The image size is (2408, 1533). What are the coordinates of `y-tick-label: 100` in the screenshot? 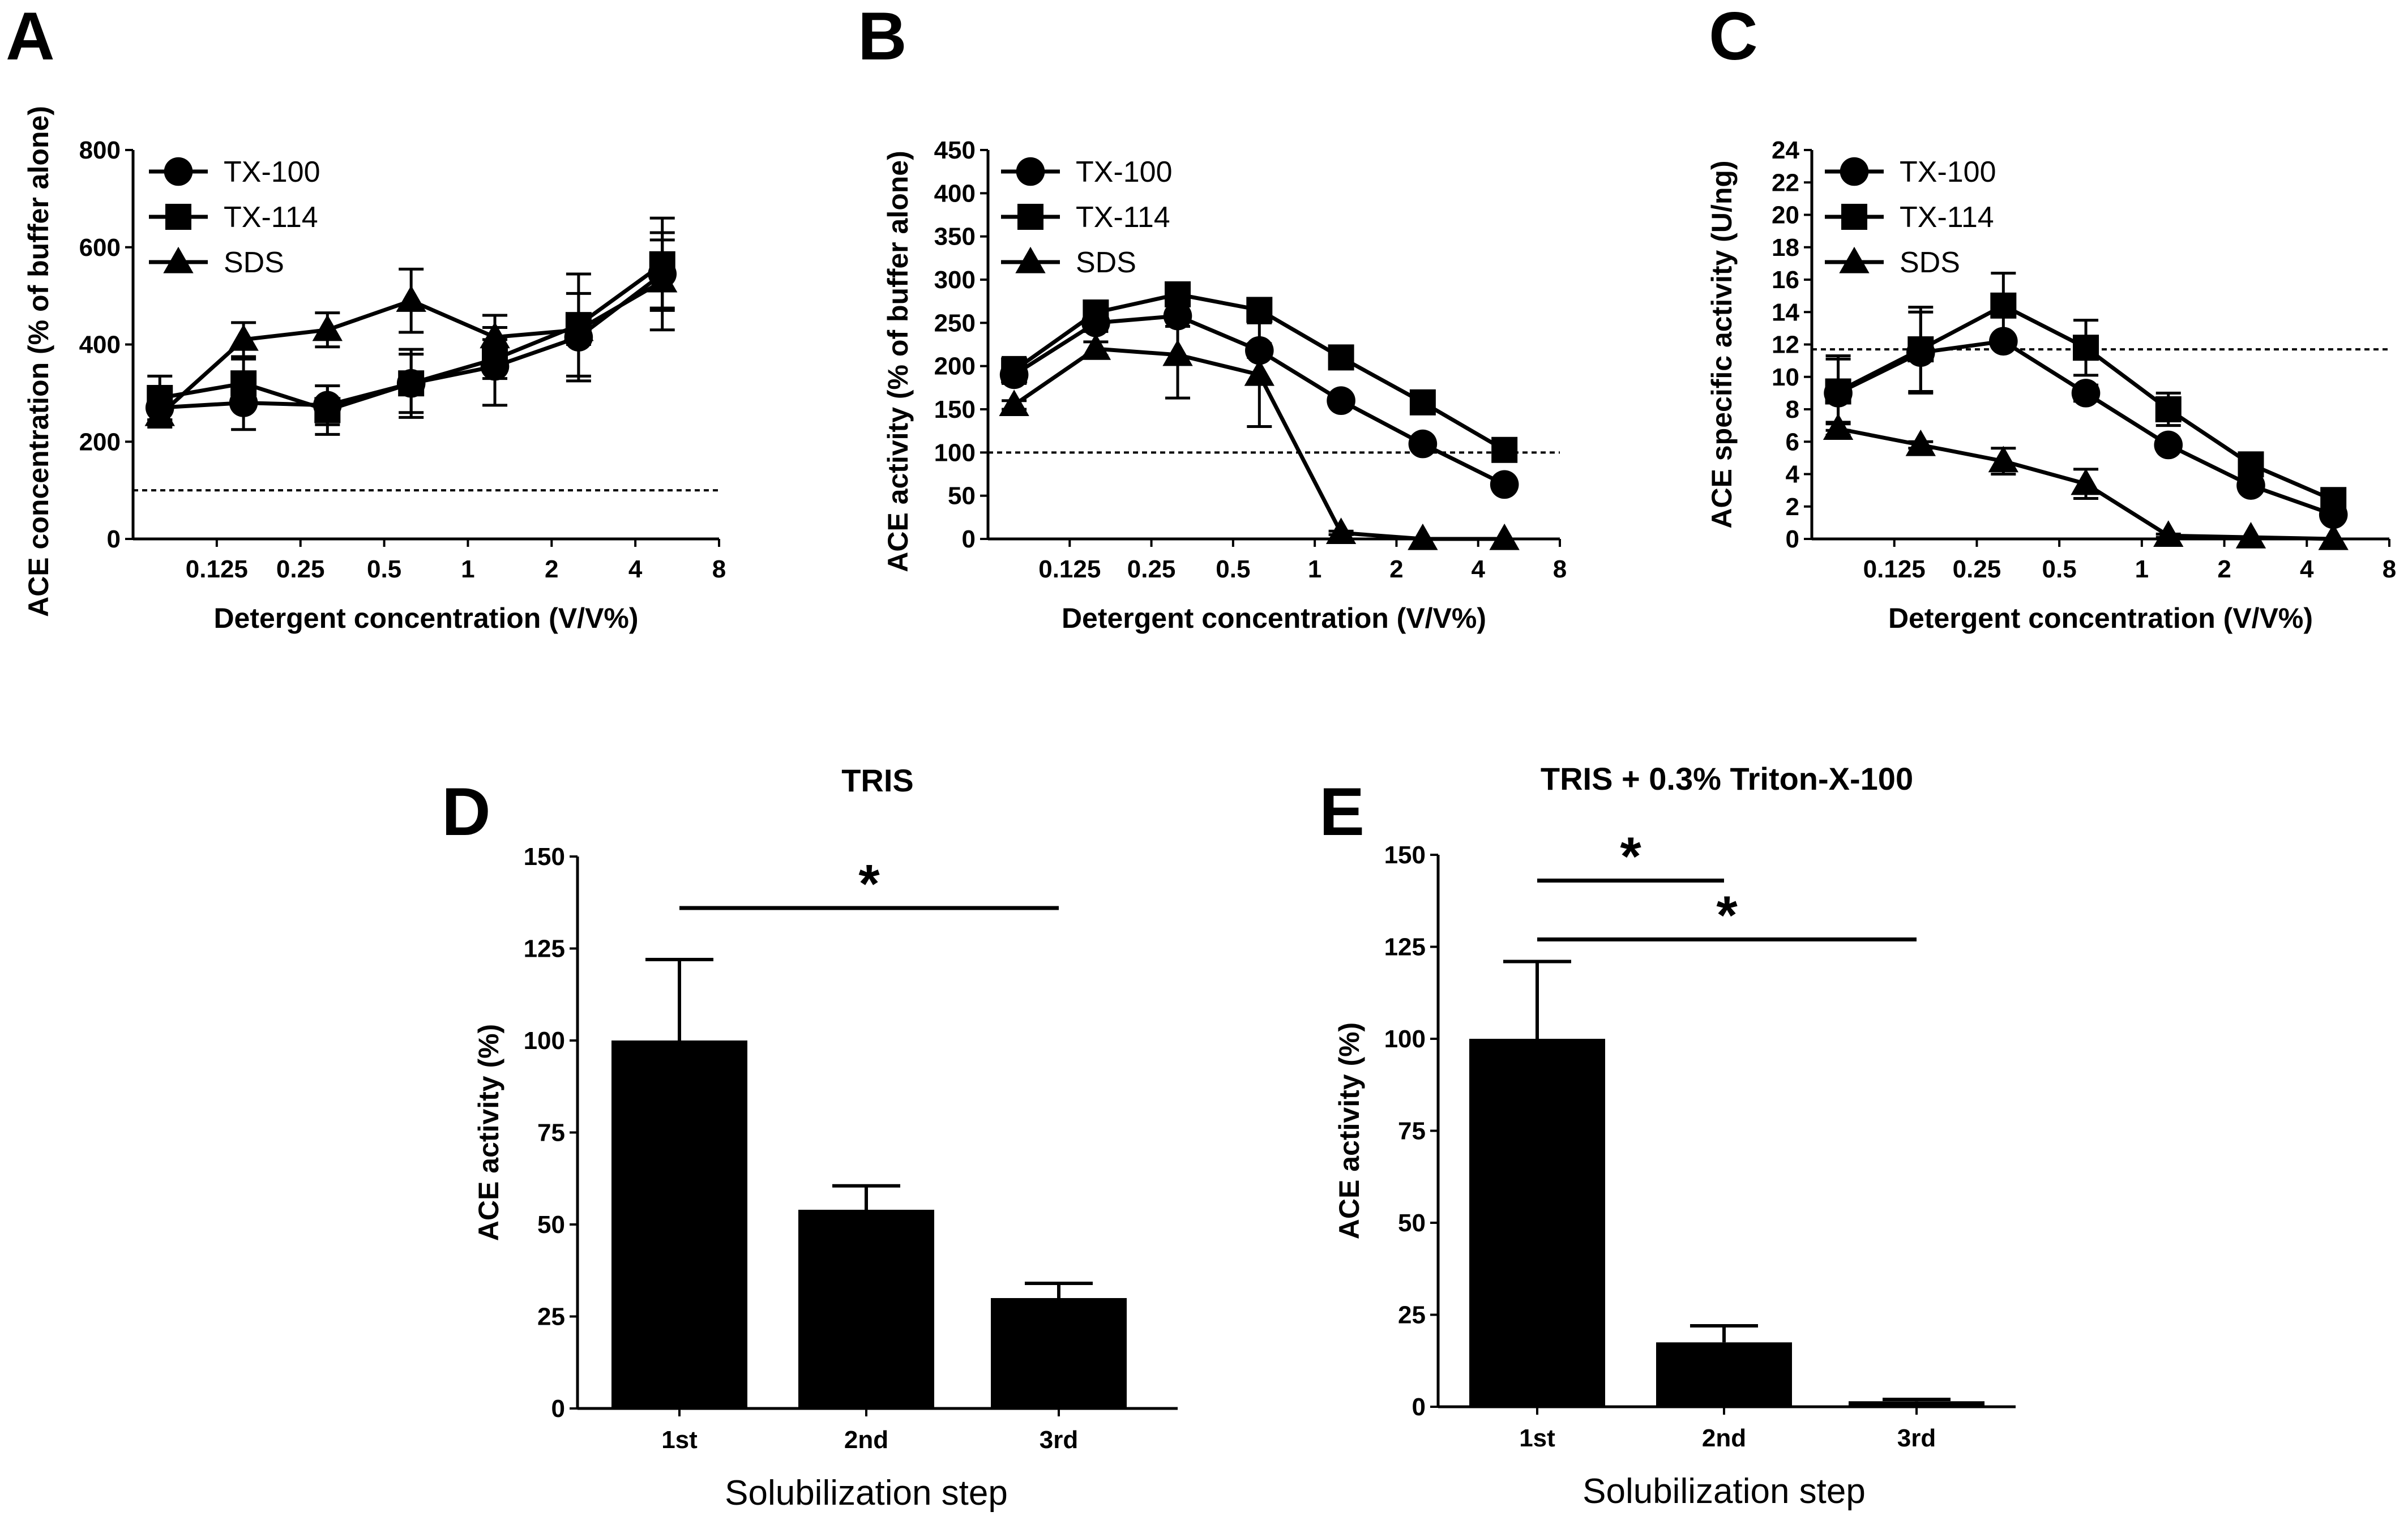 It's located at (544, 1041).